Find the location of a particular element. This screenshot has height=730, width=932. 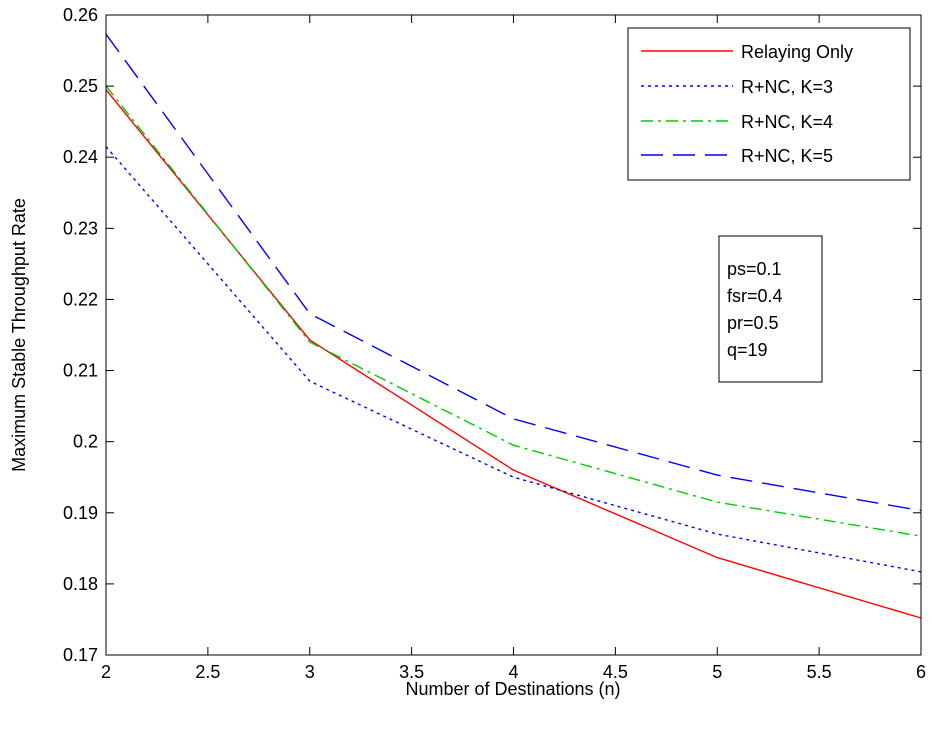

parameter-annotation: ps=0.1 fsr=0.4 pr=0.5 q=19 is located at coordinates (770, 309).